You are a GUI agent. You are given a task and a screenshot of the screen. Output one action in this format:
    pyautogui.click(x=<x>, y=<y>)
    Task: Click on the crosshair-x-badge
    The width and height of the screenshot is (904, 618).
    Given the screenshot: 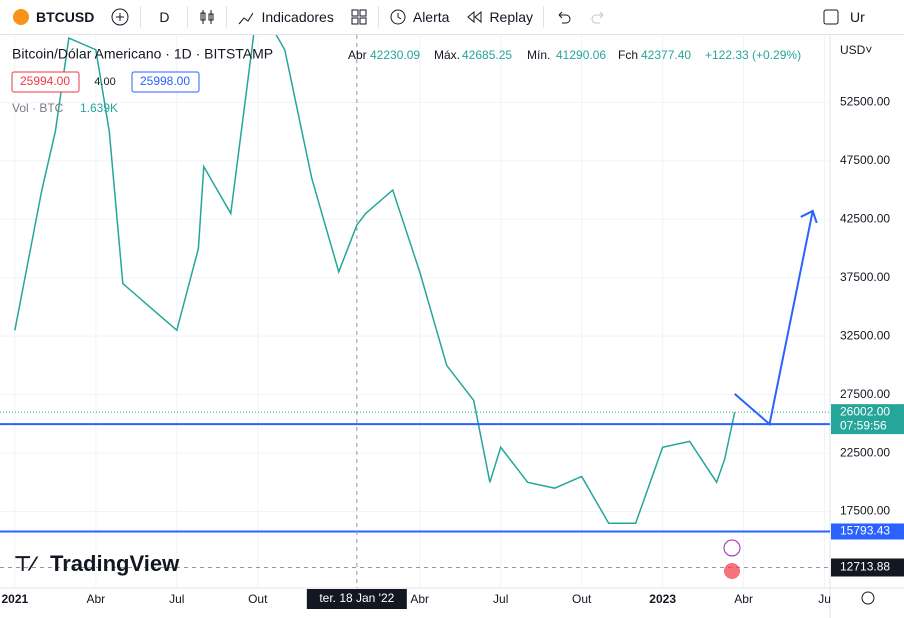 What is the action you would take?
    pyautogui.click(x=356, y=599)
    